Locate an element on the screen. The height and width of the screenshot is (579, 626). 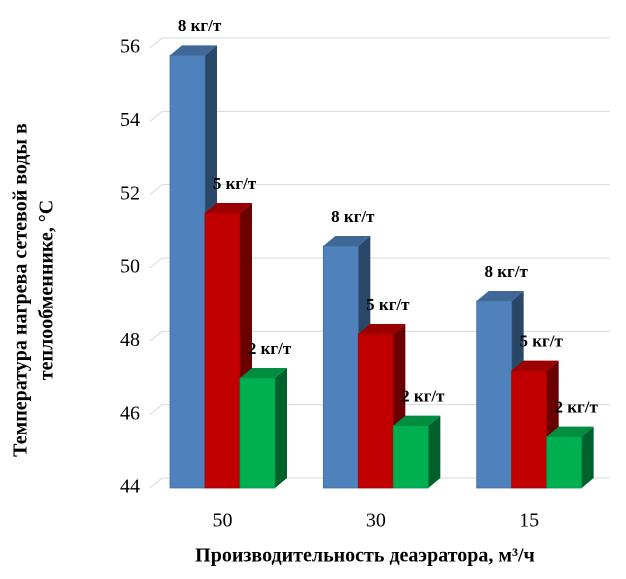
x-tick-label: 30 is located at coordinates (376, 521).